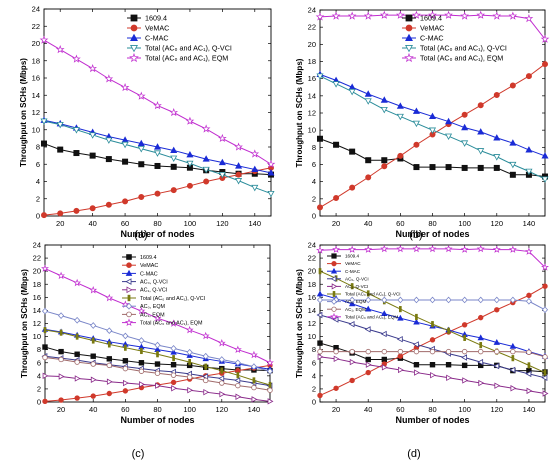 Image resolution: width=550 pixels, height=470 pixels. Describe the element at coordinates (140, 235) in the screenshot. I see `panel-label: (a)` at that location.